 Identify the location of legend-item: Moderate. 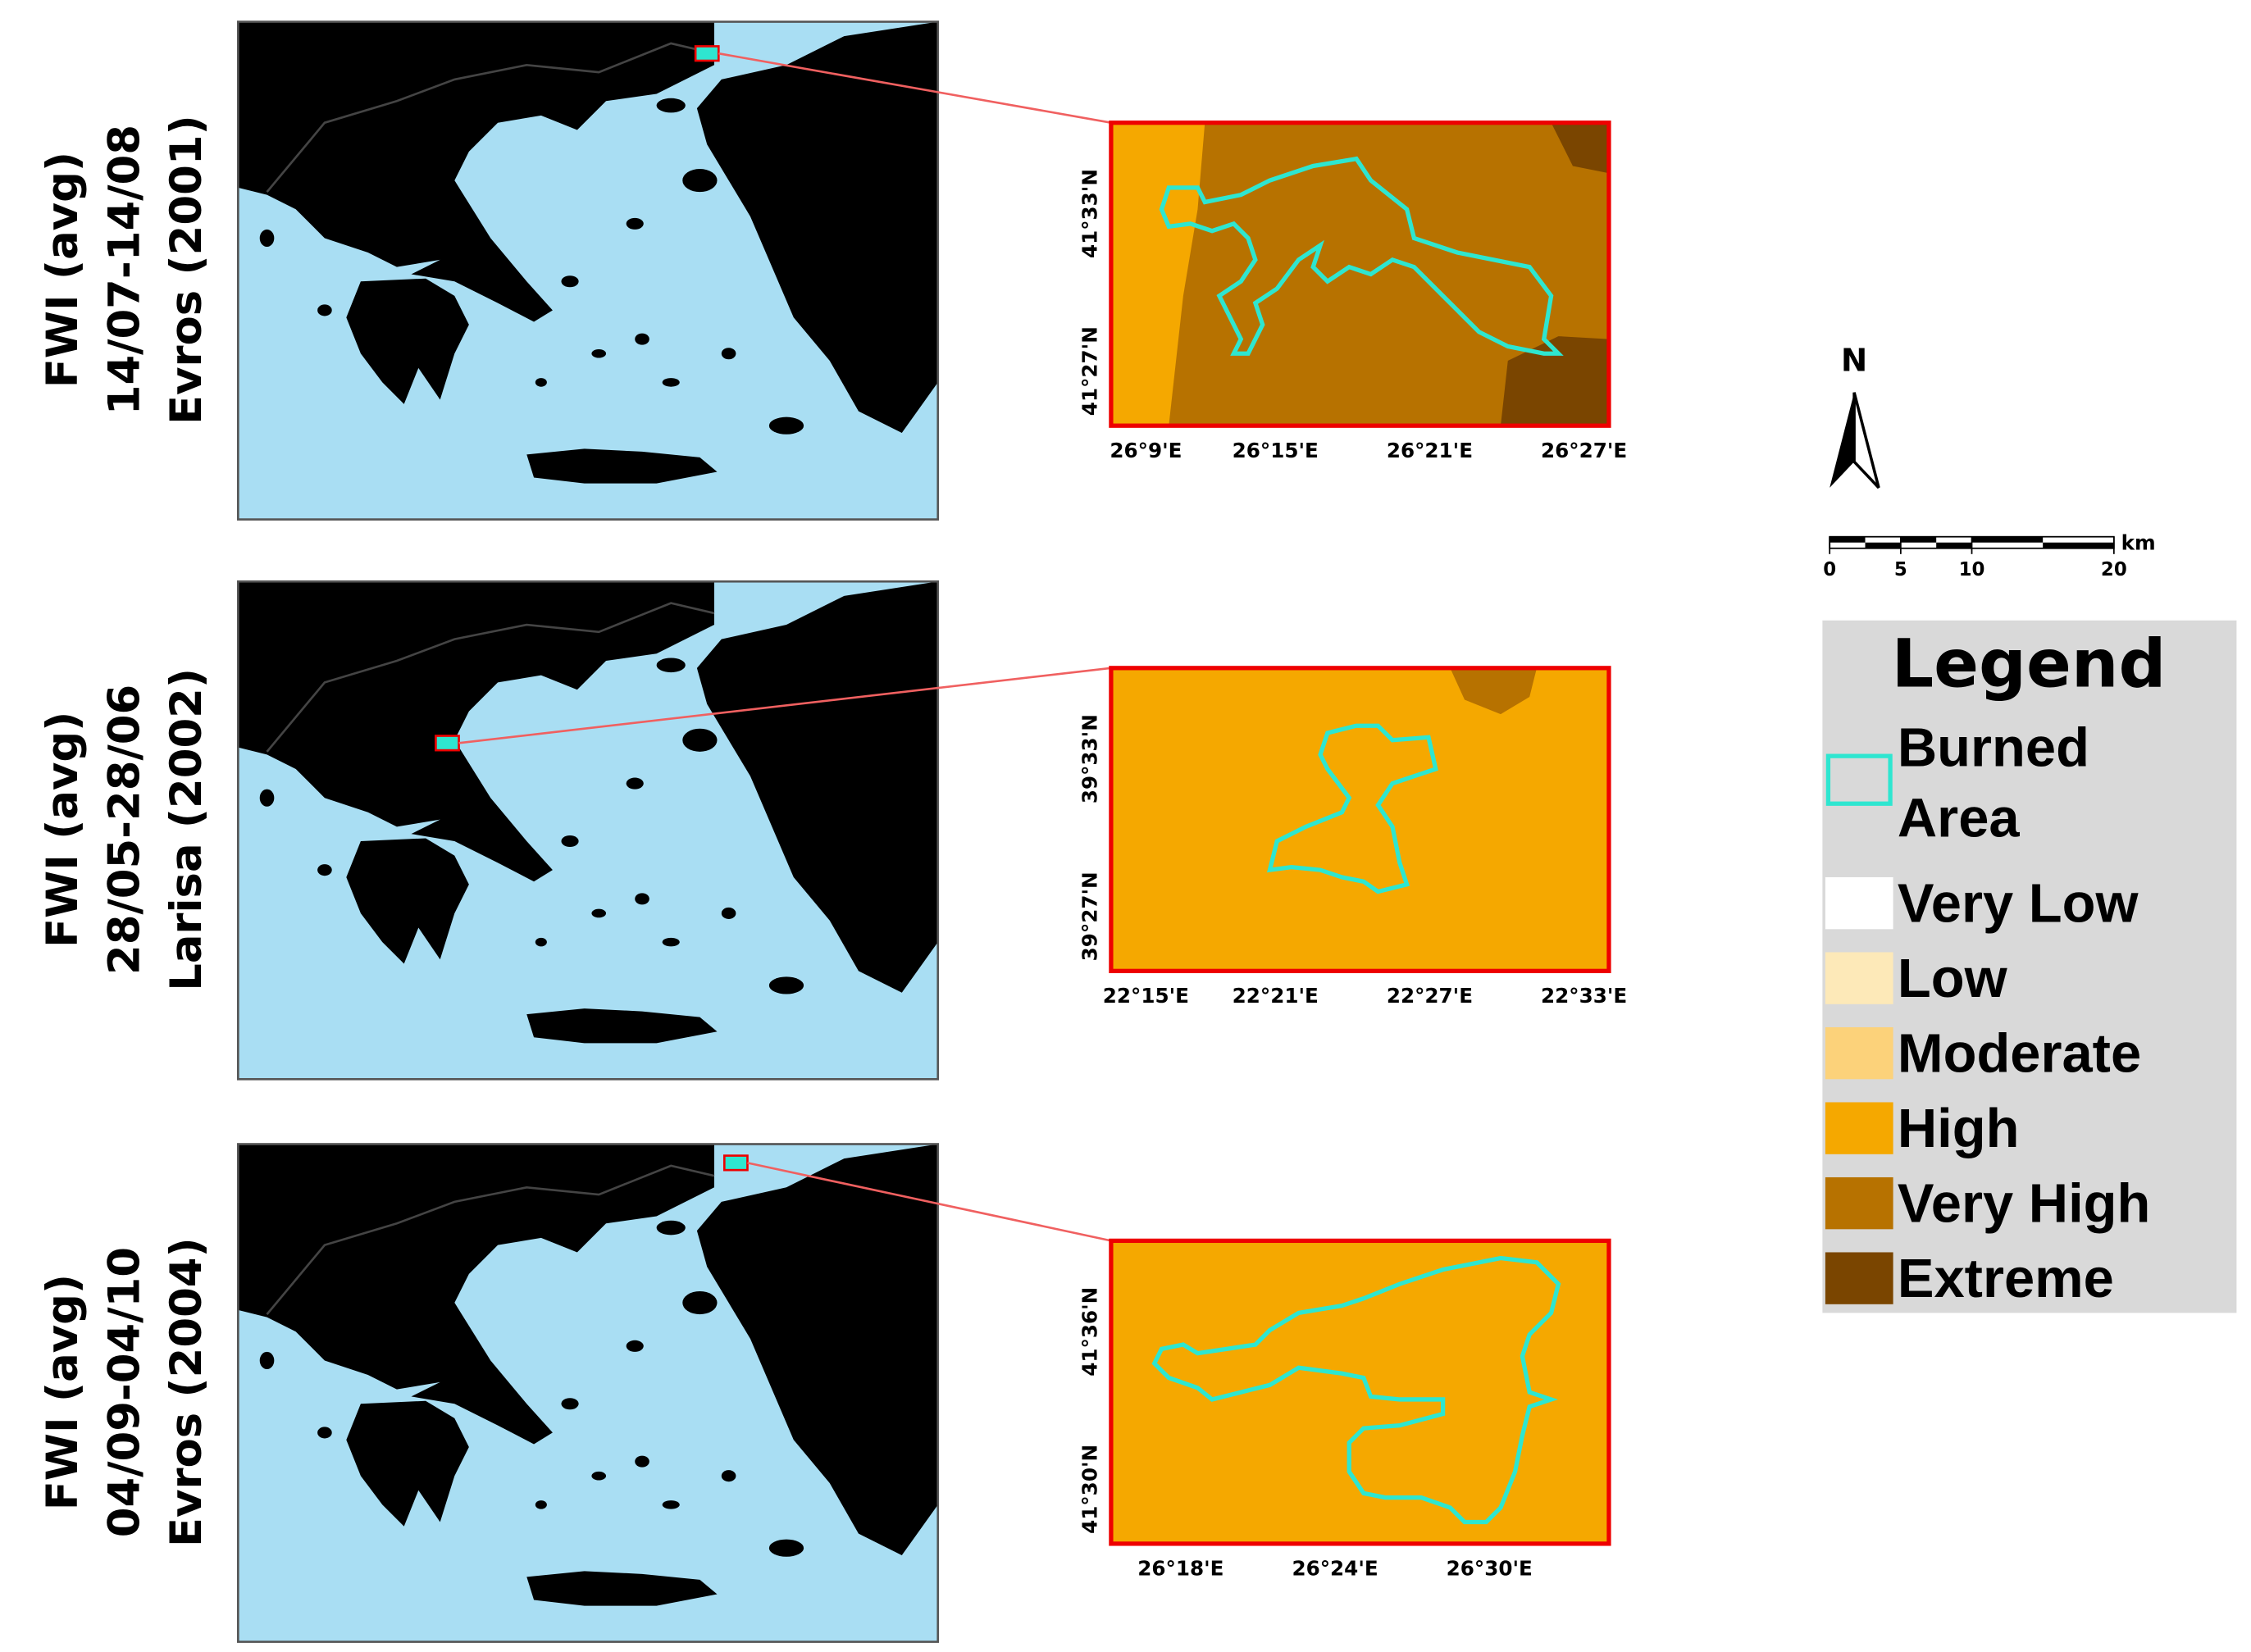
(2020, 1055).